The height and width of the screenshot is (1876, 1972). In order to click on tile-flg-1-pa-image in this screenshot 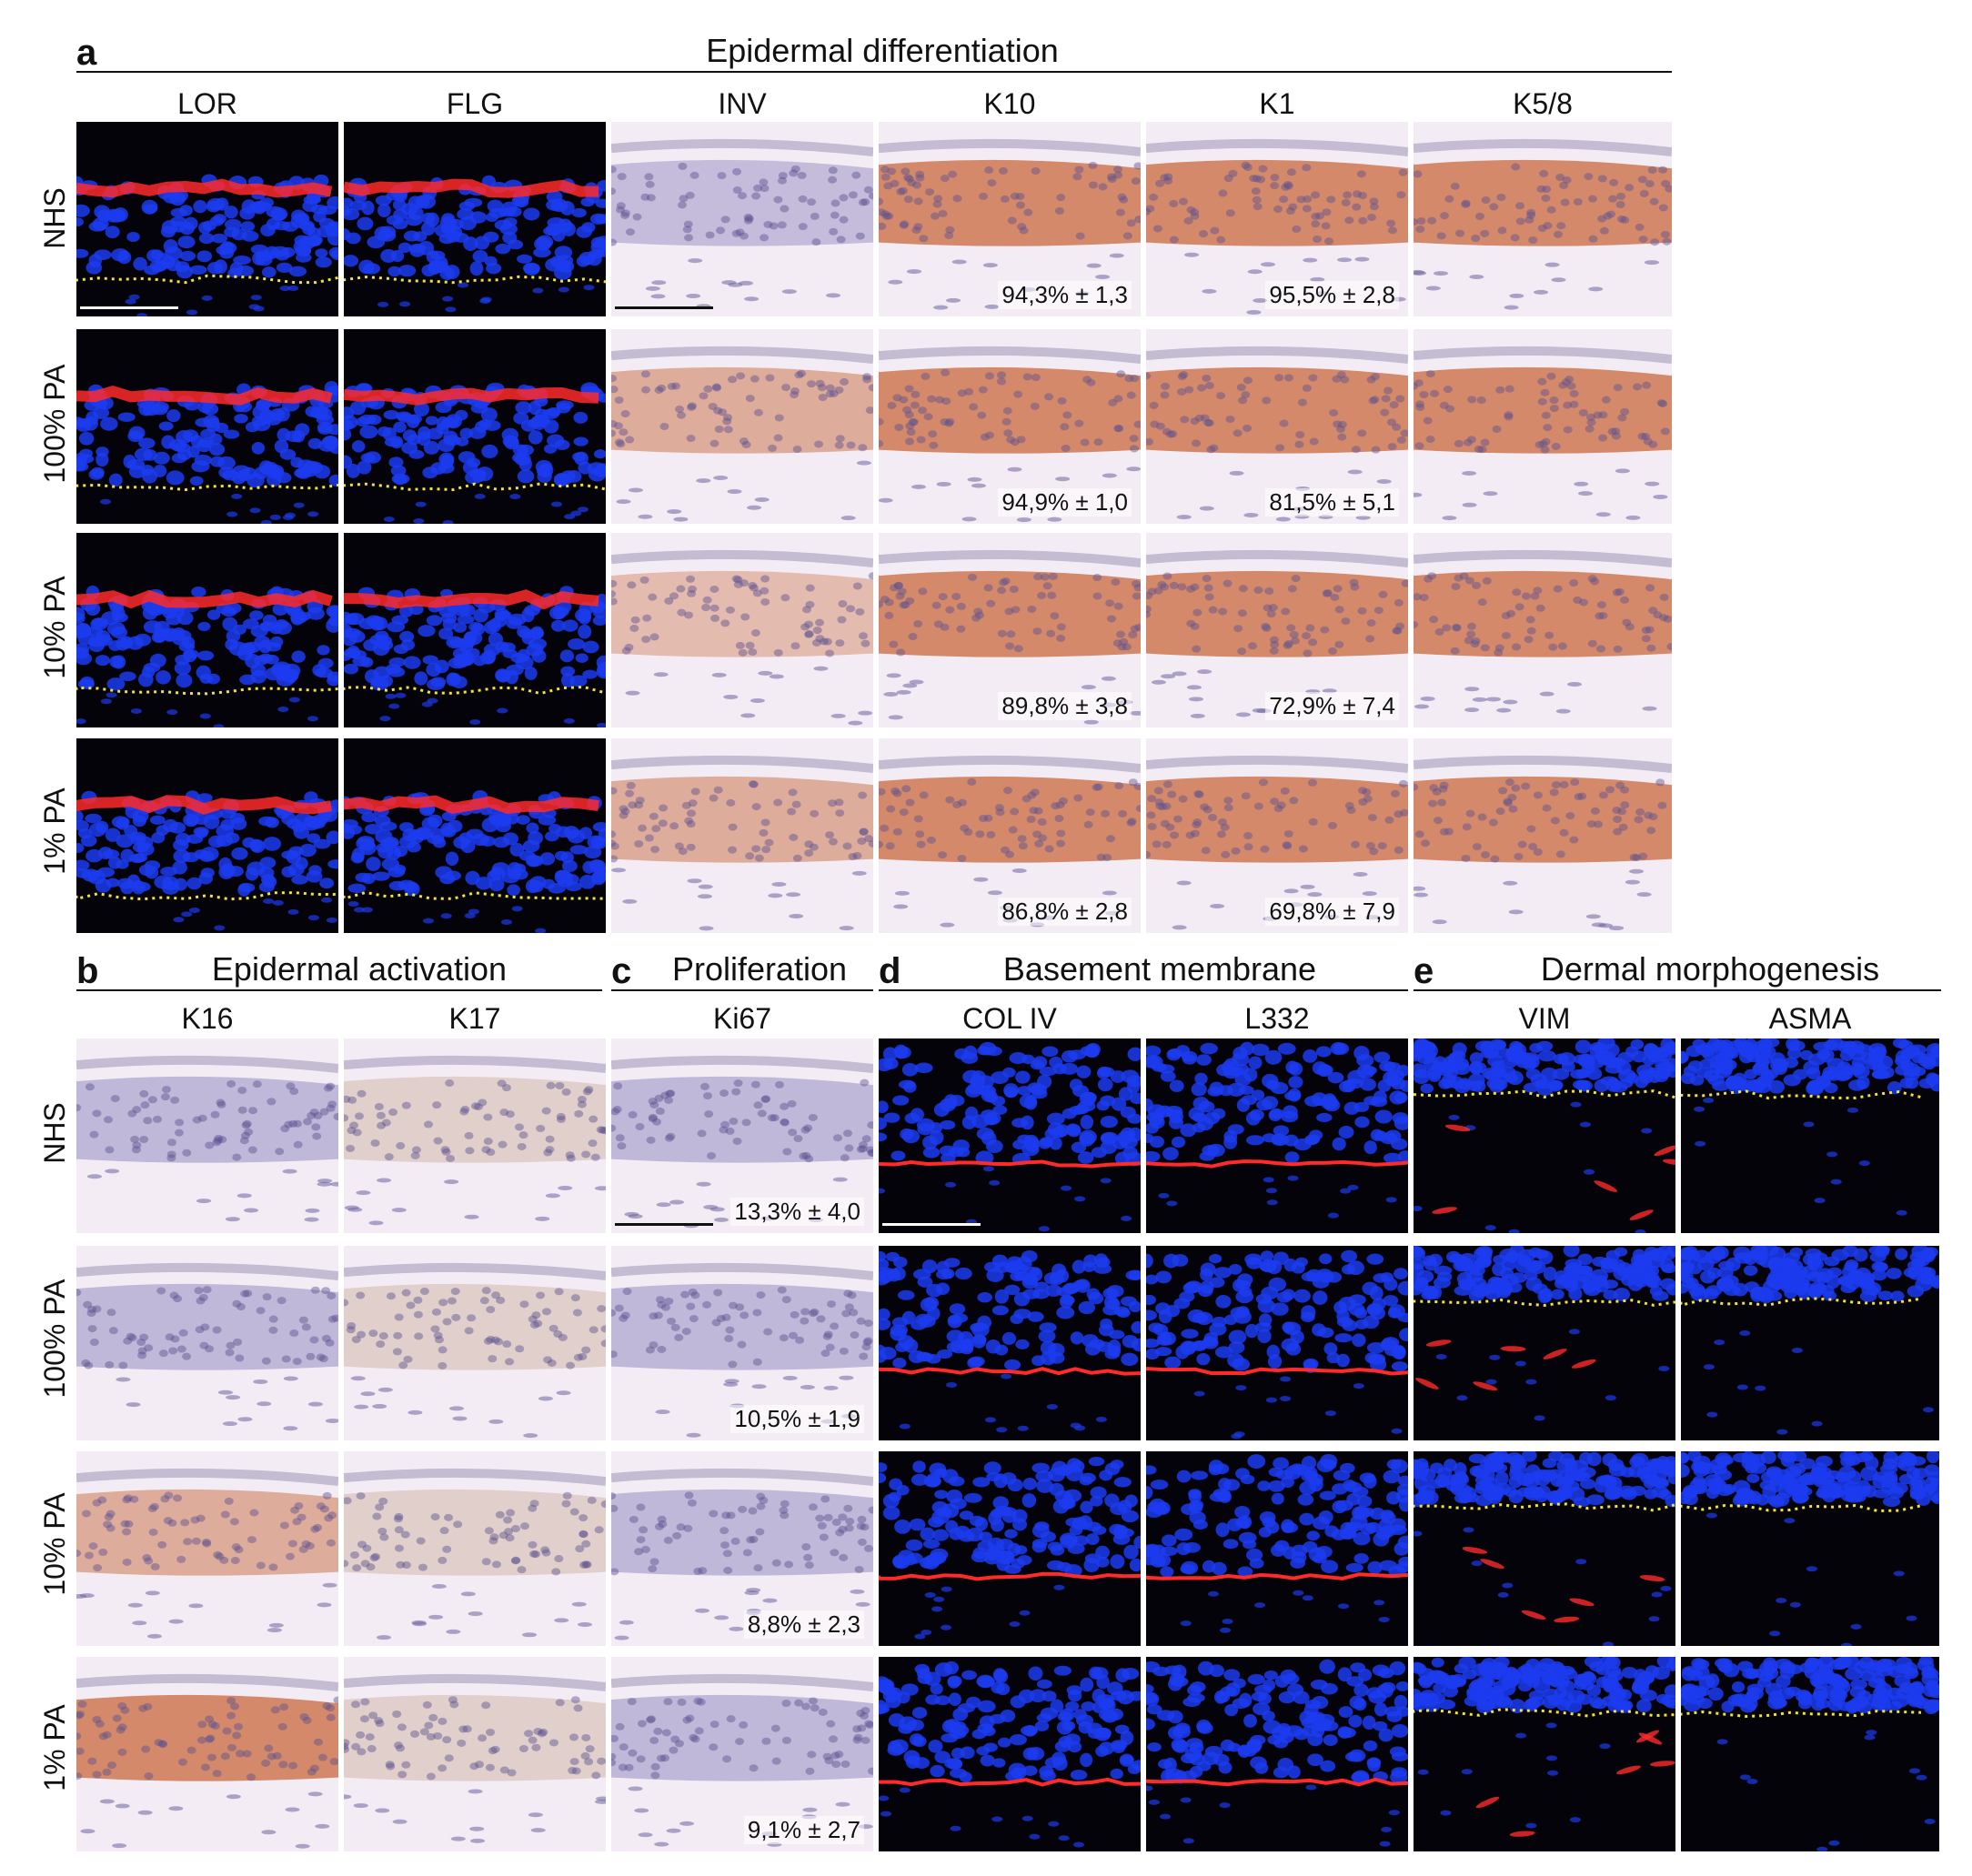, I will do `click(475, 835)`.